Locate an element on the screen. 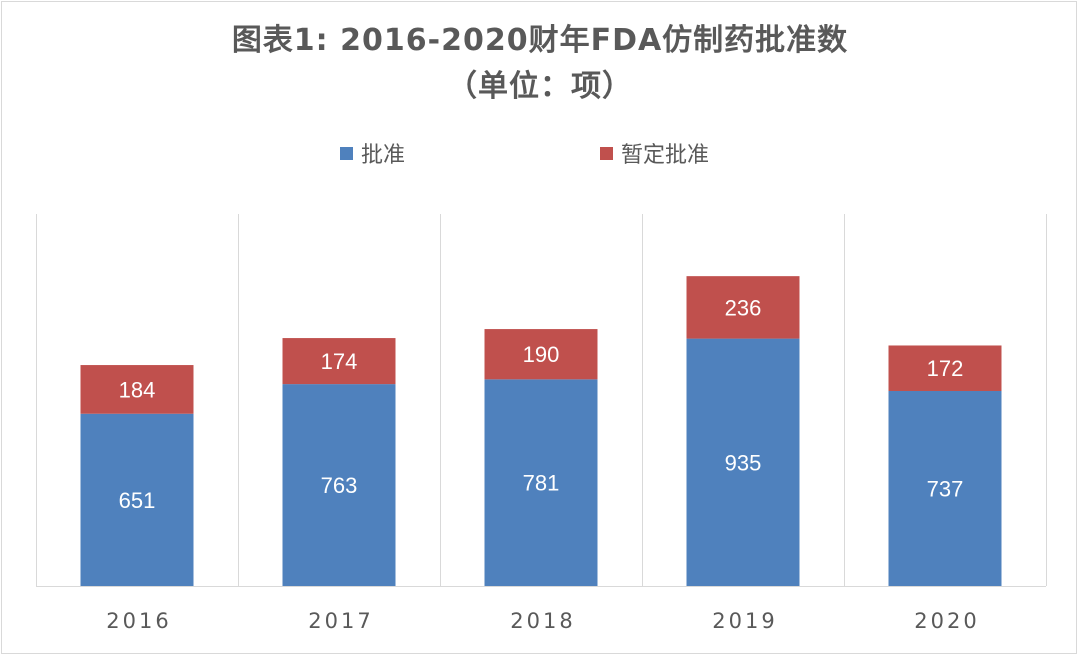 This screenshot has height=657, width=1080. bar-tentative-2017 is located at coordinates (339, 361).